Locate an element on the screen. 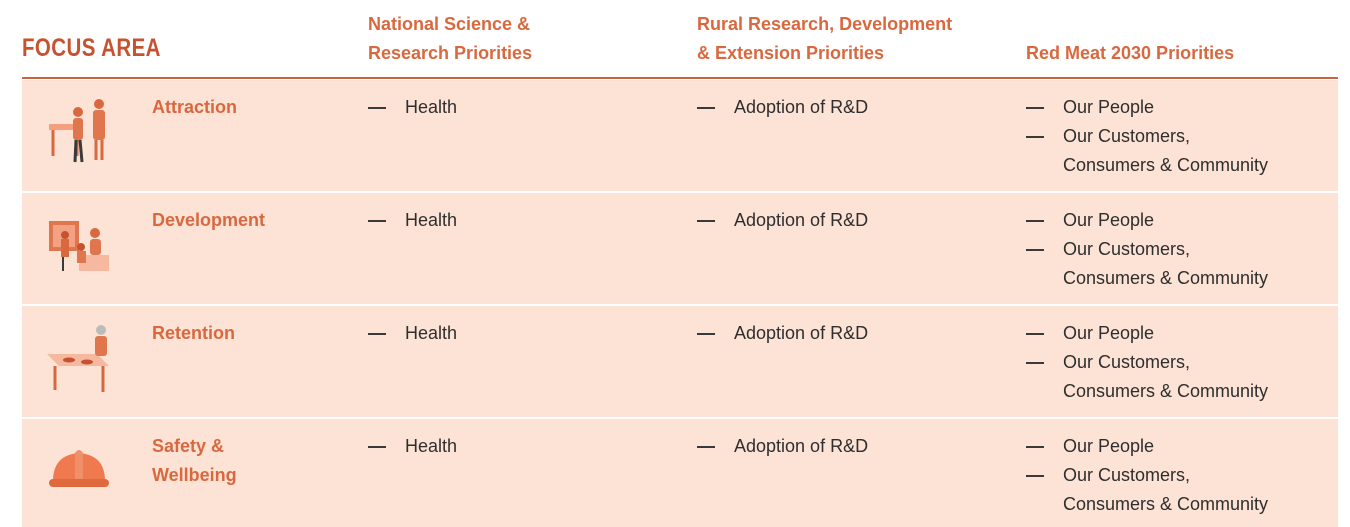  focus-label: Attraction is located at coordinates (194, 107).